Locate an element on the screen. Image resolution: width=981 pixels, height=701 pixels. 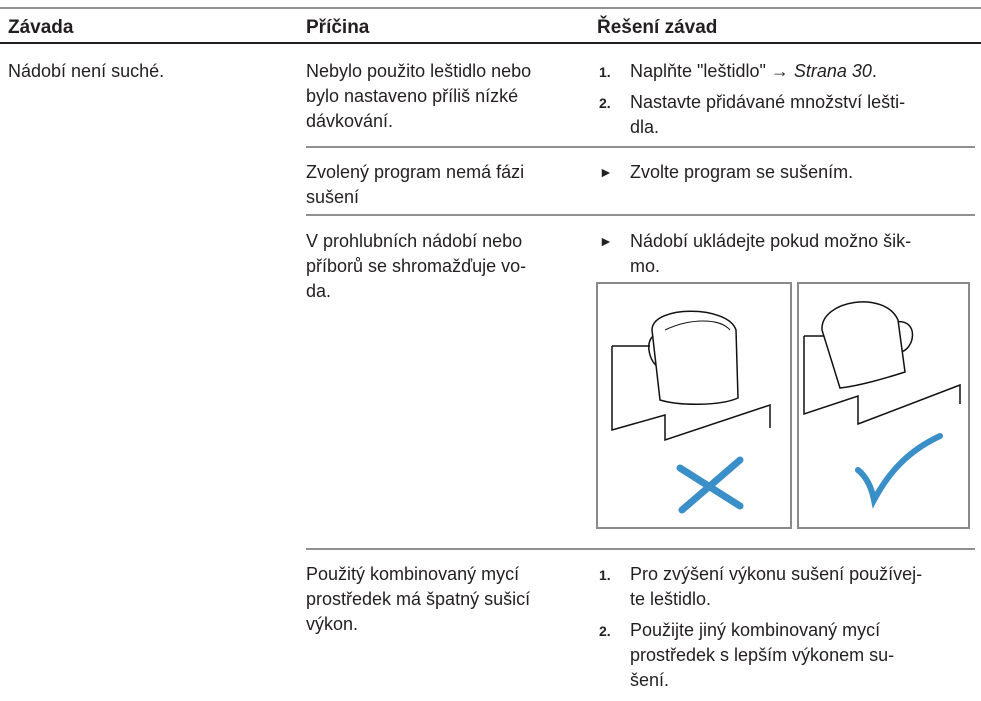
step-text: Pro zvýšení výkonu sušení používej- is located at coordinates (776, 574).